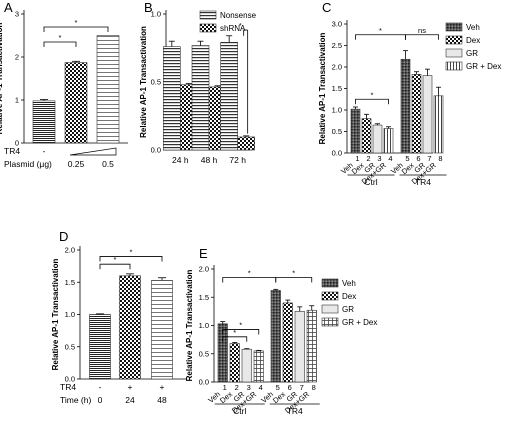 The image size is (520, 422). What do you see at coordinates (314, 387) in the screenshot?
I see `bar-number: 8` at bounding box center [314, 387].